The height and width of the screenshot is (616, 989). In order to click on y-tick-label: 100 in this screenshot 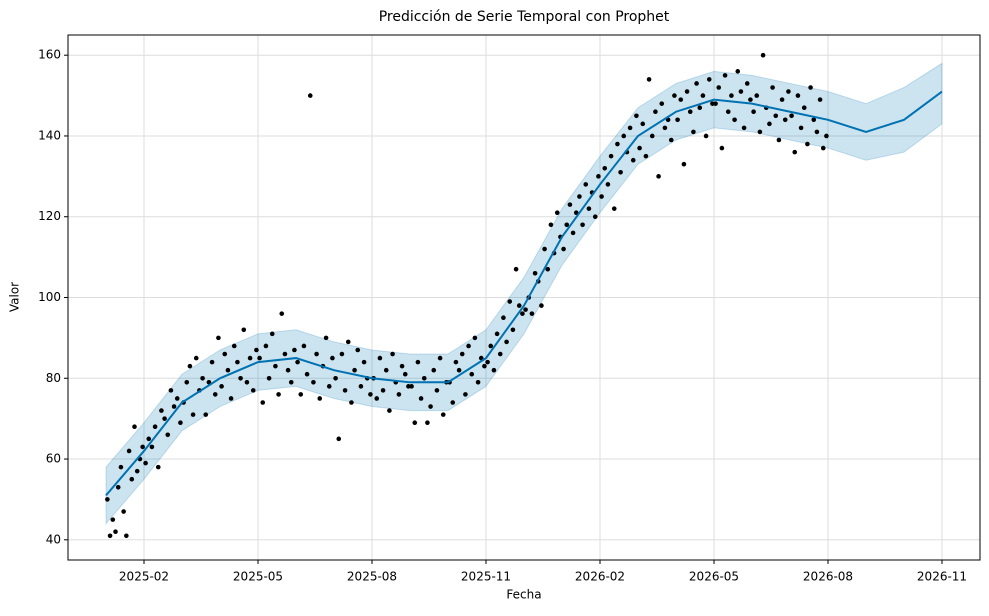, I will do `click(49, 297)`.